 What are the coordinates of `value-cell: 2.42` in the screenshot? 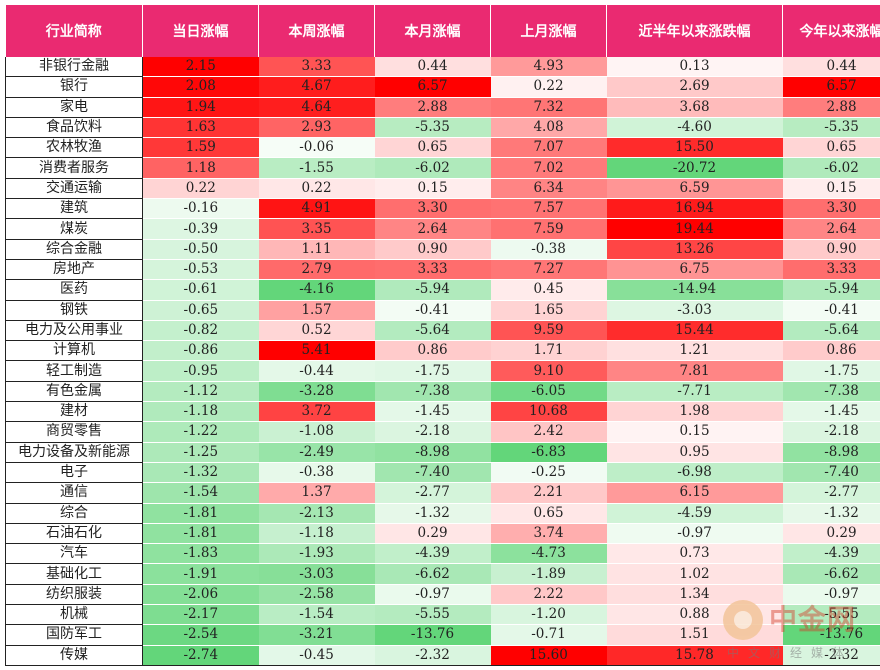 It's located at (548, 432).